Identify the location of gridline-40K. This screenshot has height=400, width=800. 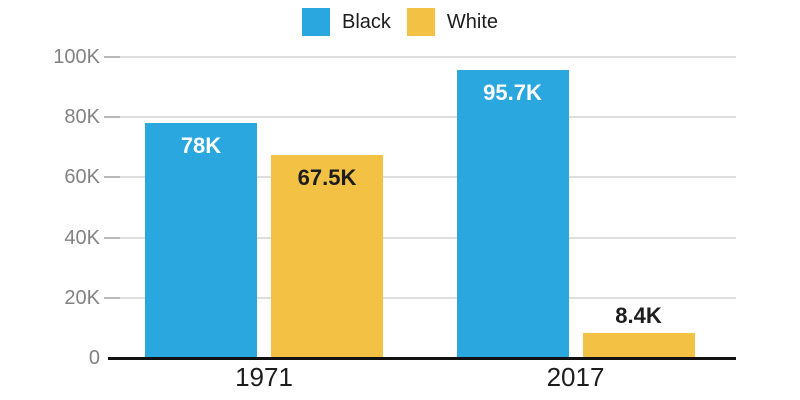
(422, 237).